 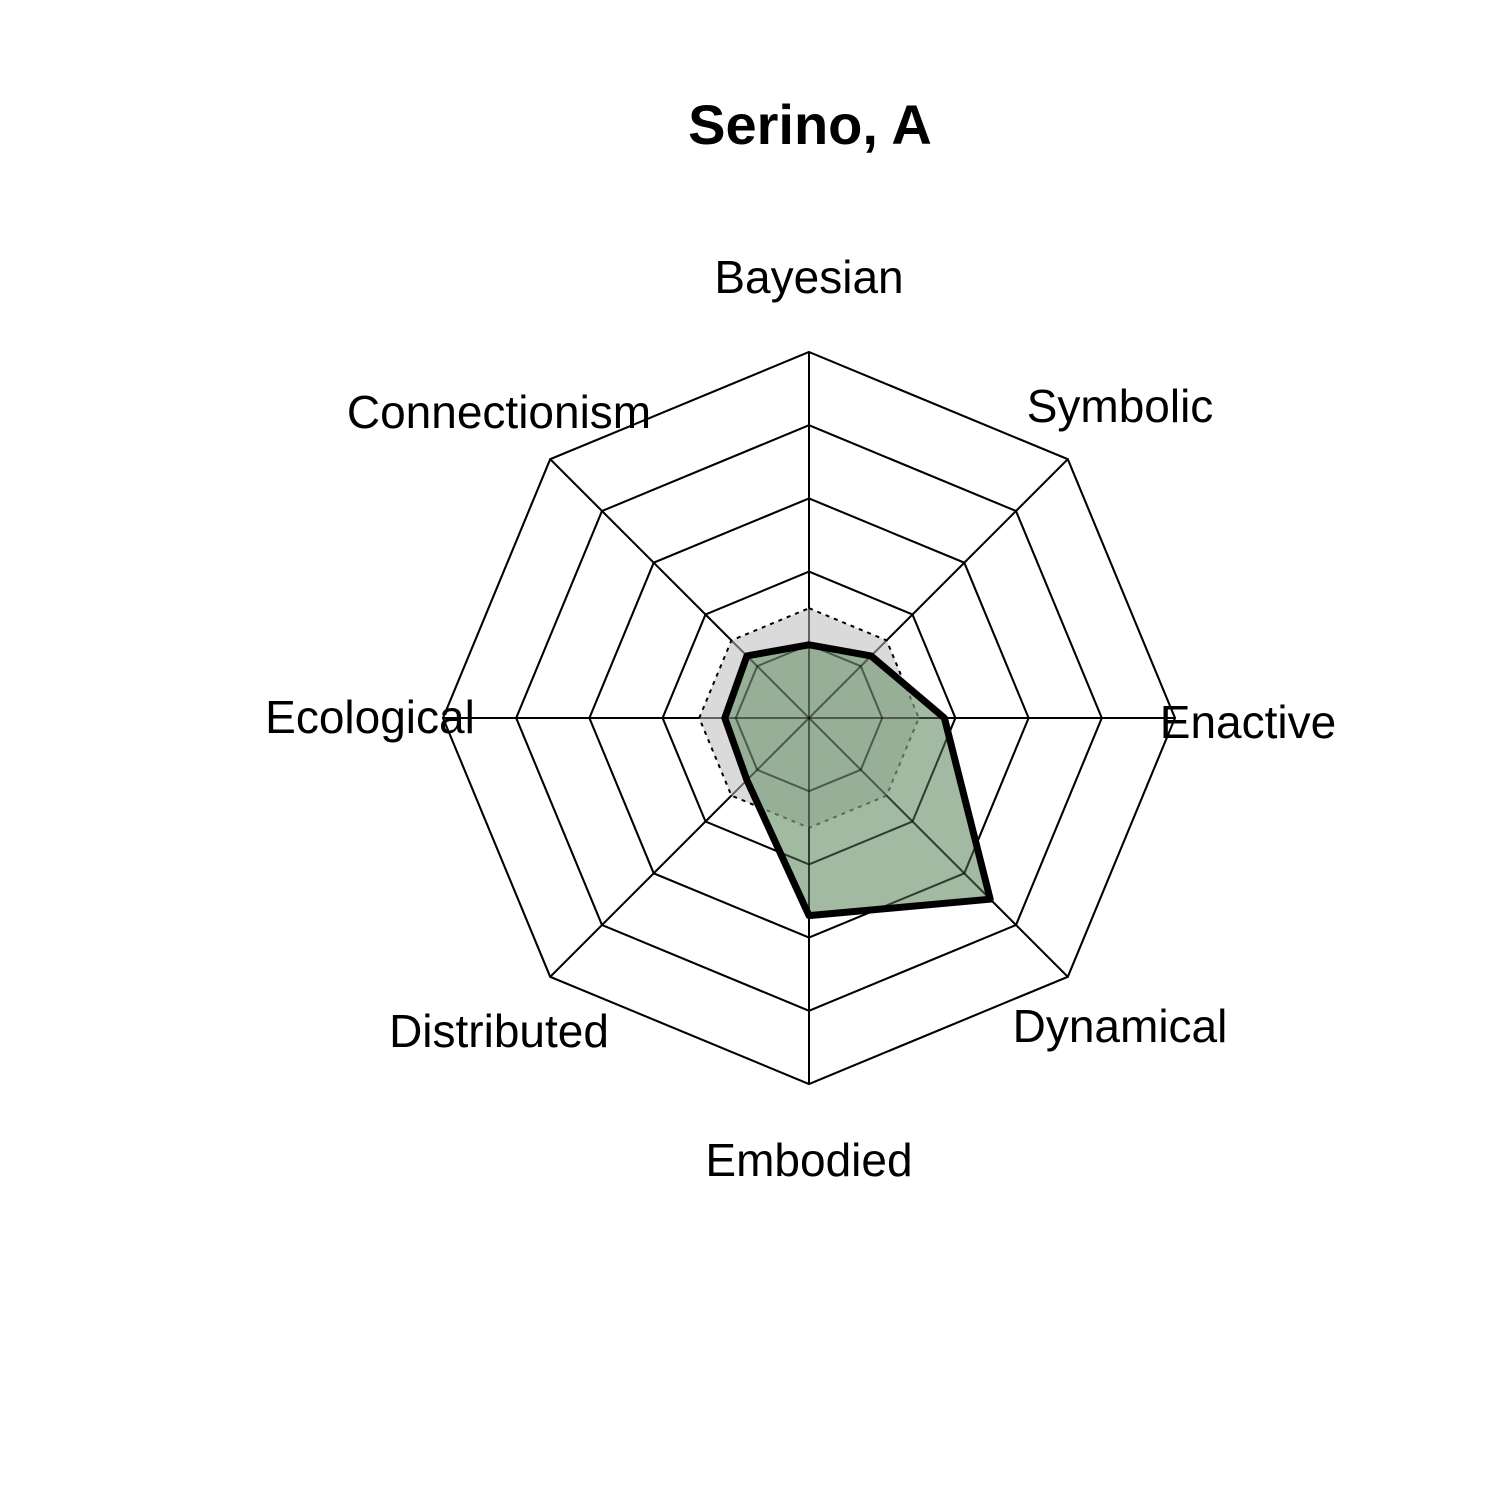 I want to click on axis-spoke-overlay-symbolic, so click(x=938, y=588).